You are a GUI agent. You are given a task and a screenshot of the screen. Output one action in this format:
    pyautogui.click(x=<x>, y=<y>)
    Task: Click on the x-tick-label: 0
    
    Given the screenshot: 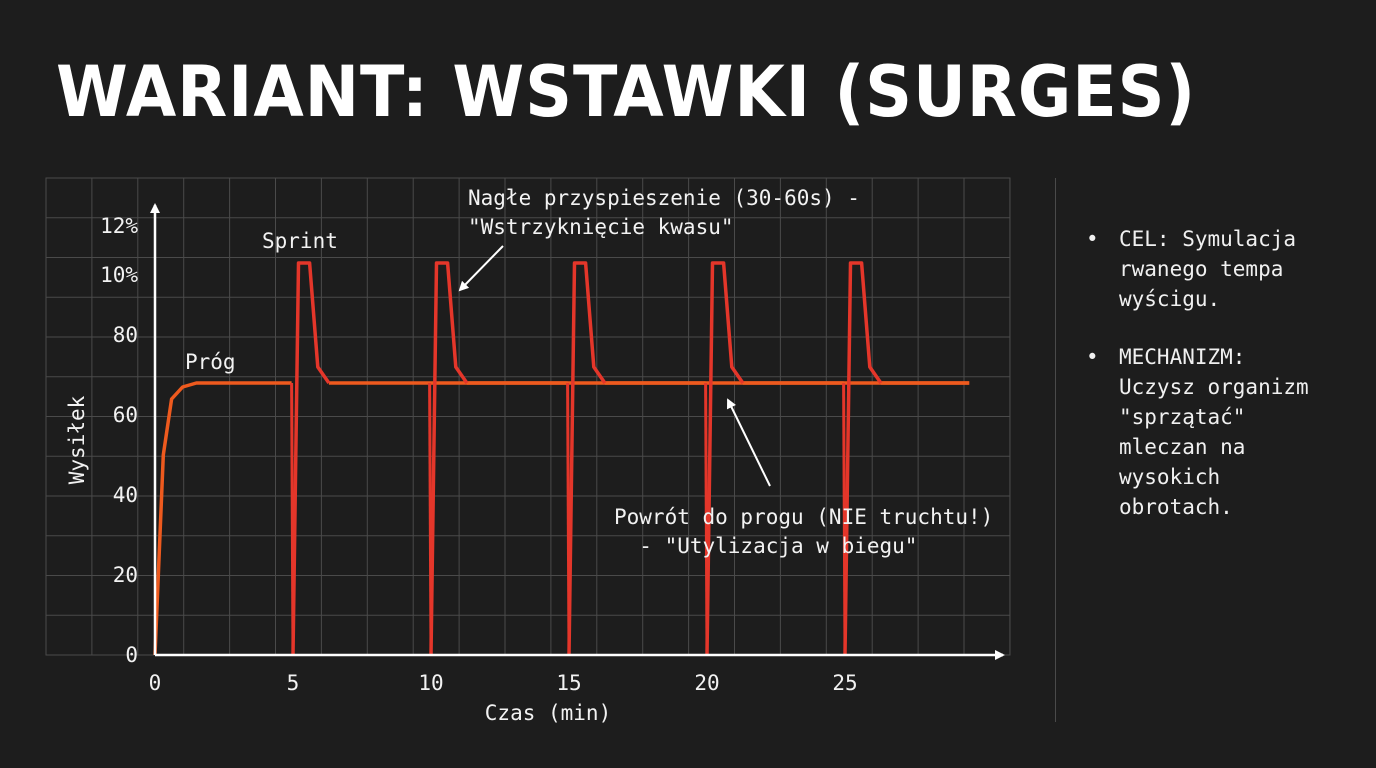 What is the action you would take?
    pyautogui.click(x=155, y=683)
    